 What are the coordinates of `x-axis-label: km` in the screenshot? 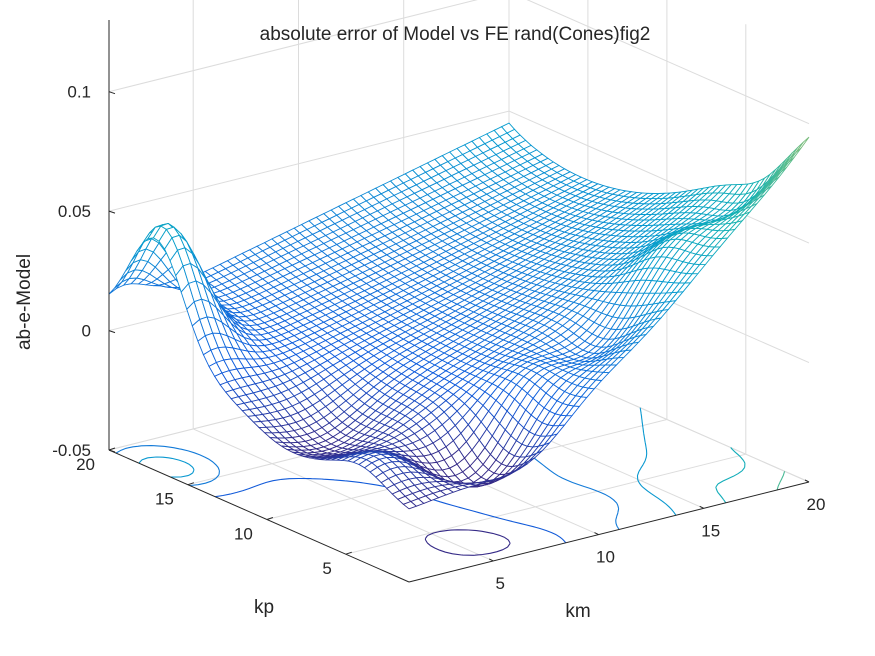 It's located at (577, 611).